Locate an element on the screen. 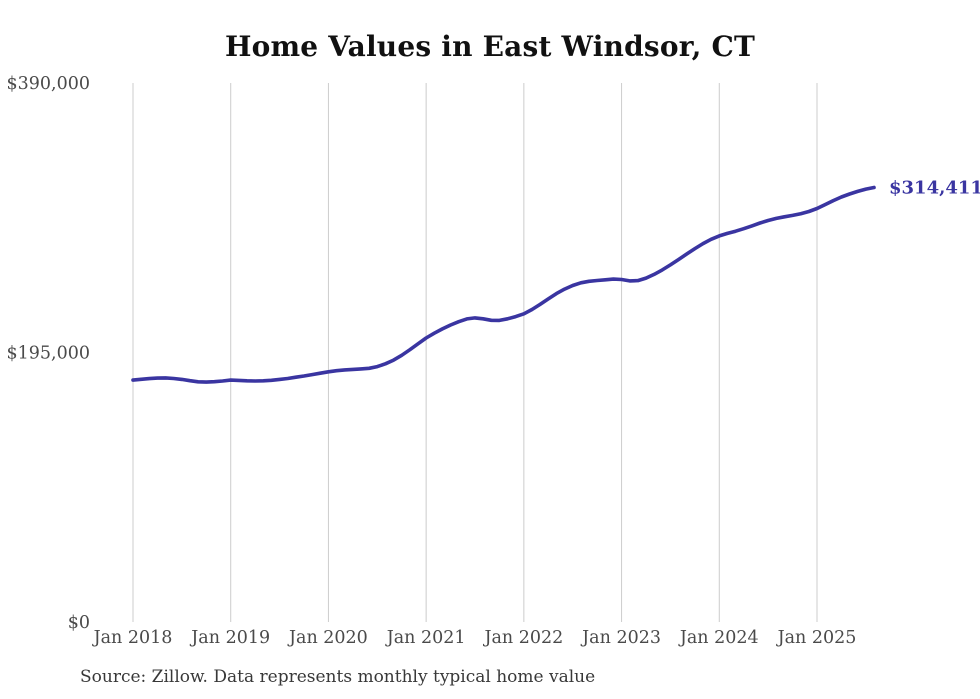 The height and width of the screenshot is (699, 980). x-axis-tick-label: Jan 2018 is located at coordinates (132, 638).